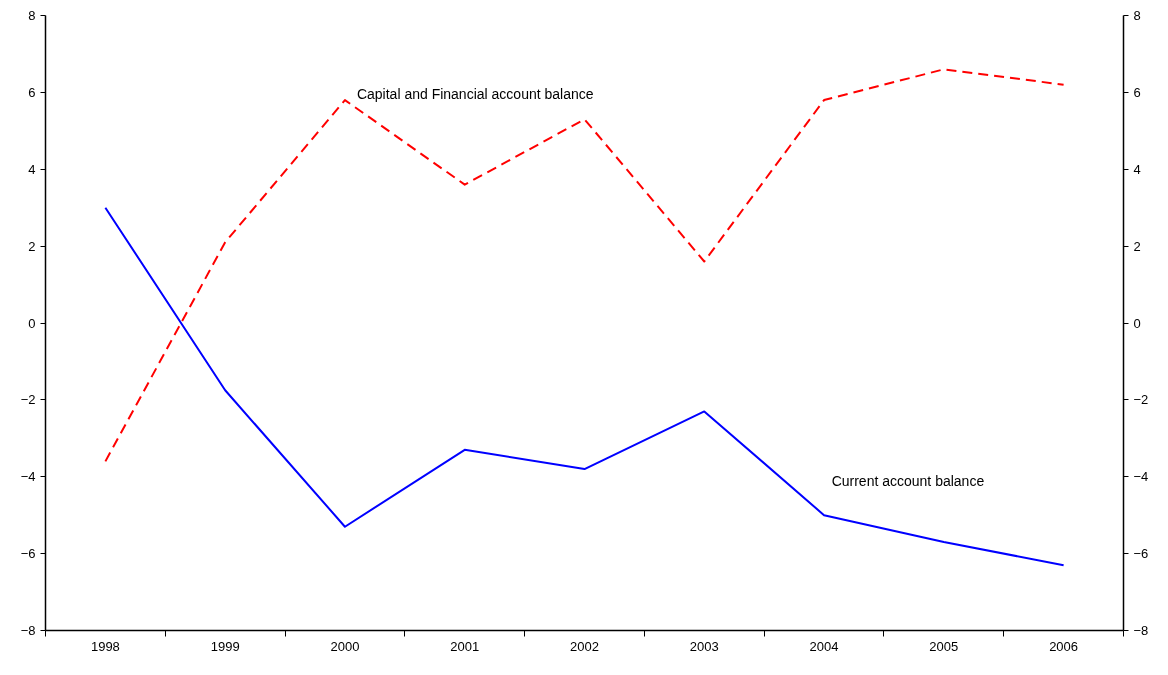 The height and width of the screenshot is (675, 1168). What do you see at coordinates (704, 646) in the screenshot?
I see `x-tick-label: 2003` at bounding box center [704, 646].